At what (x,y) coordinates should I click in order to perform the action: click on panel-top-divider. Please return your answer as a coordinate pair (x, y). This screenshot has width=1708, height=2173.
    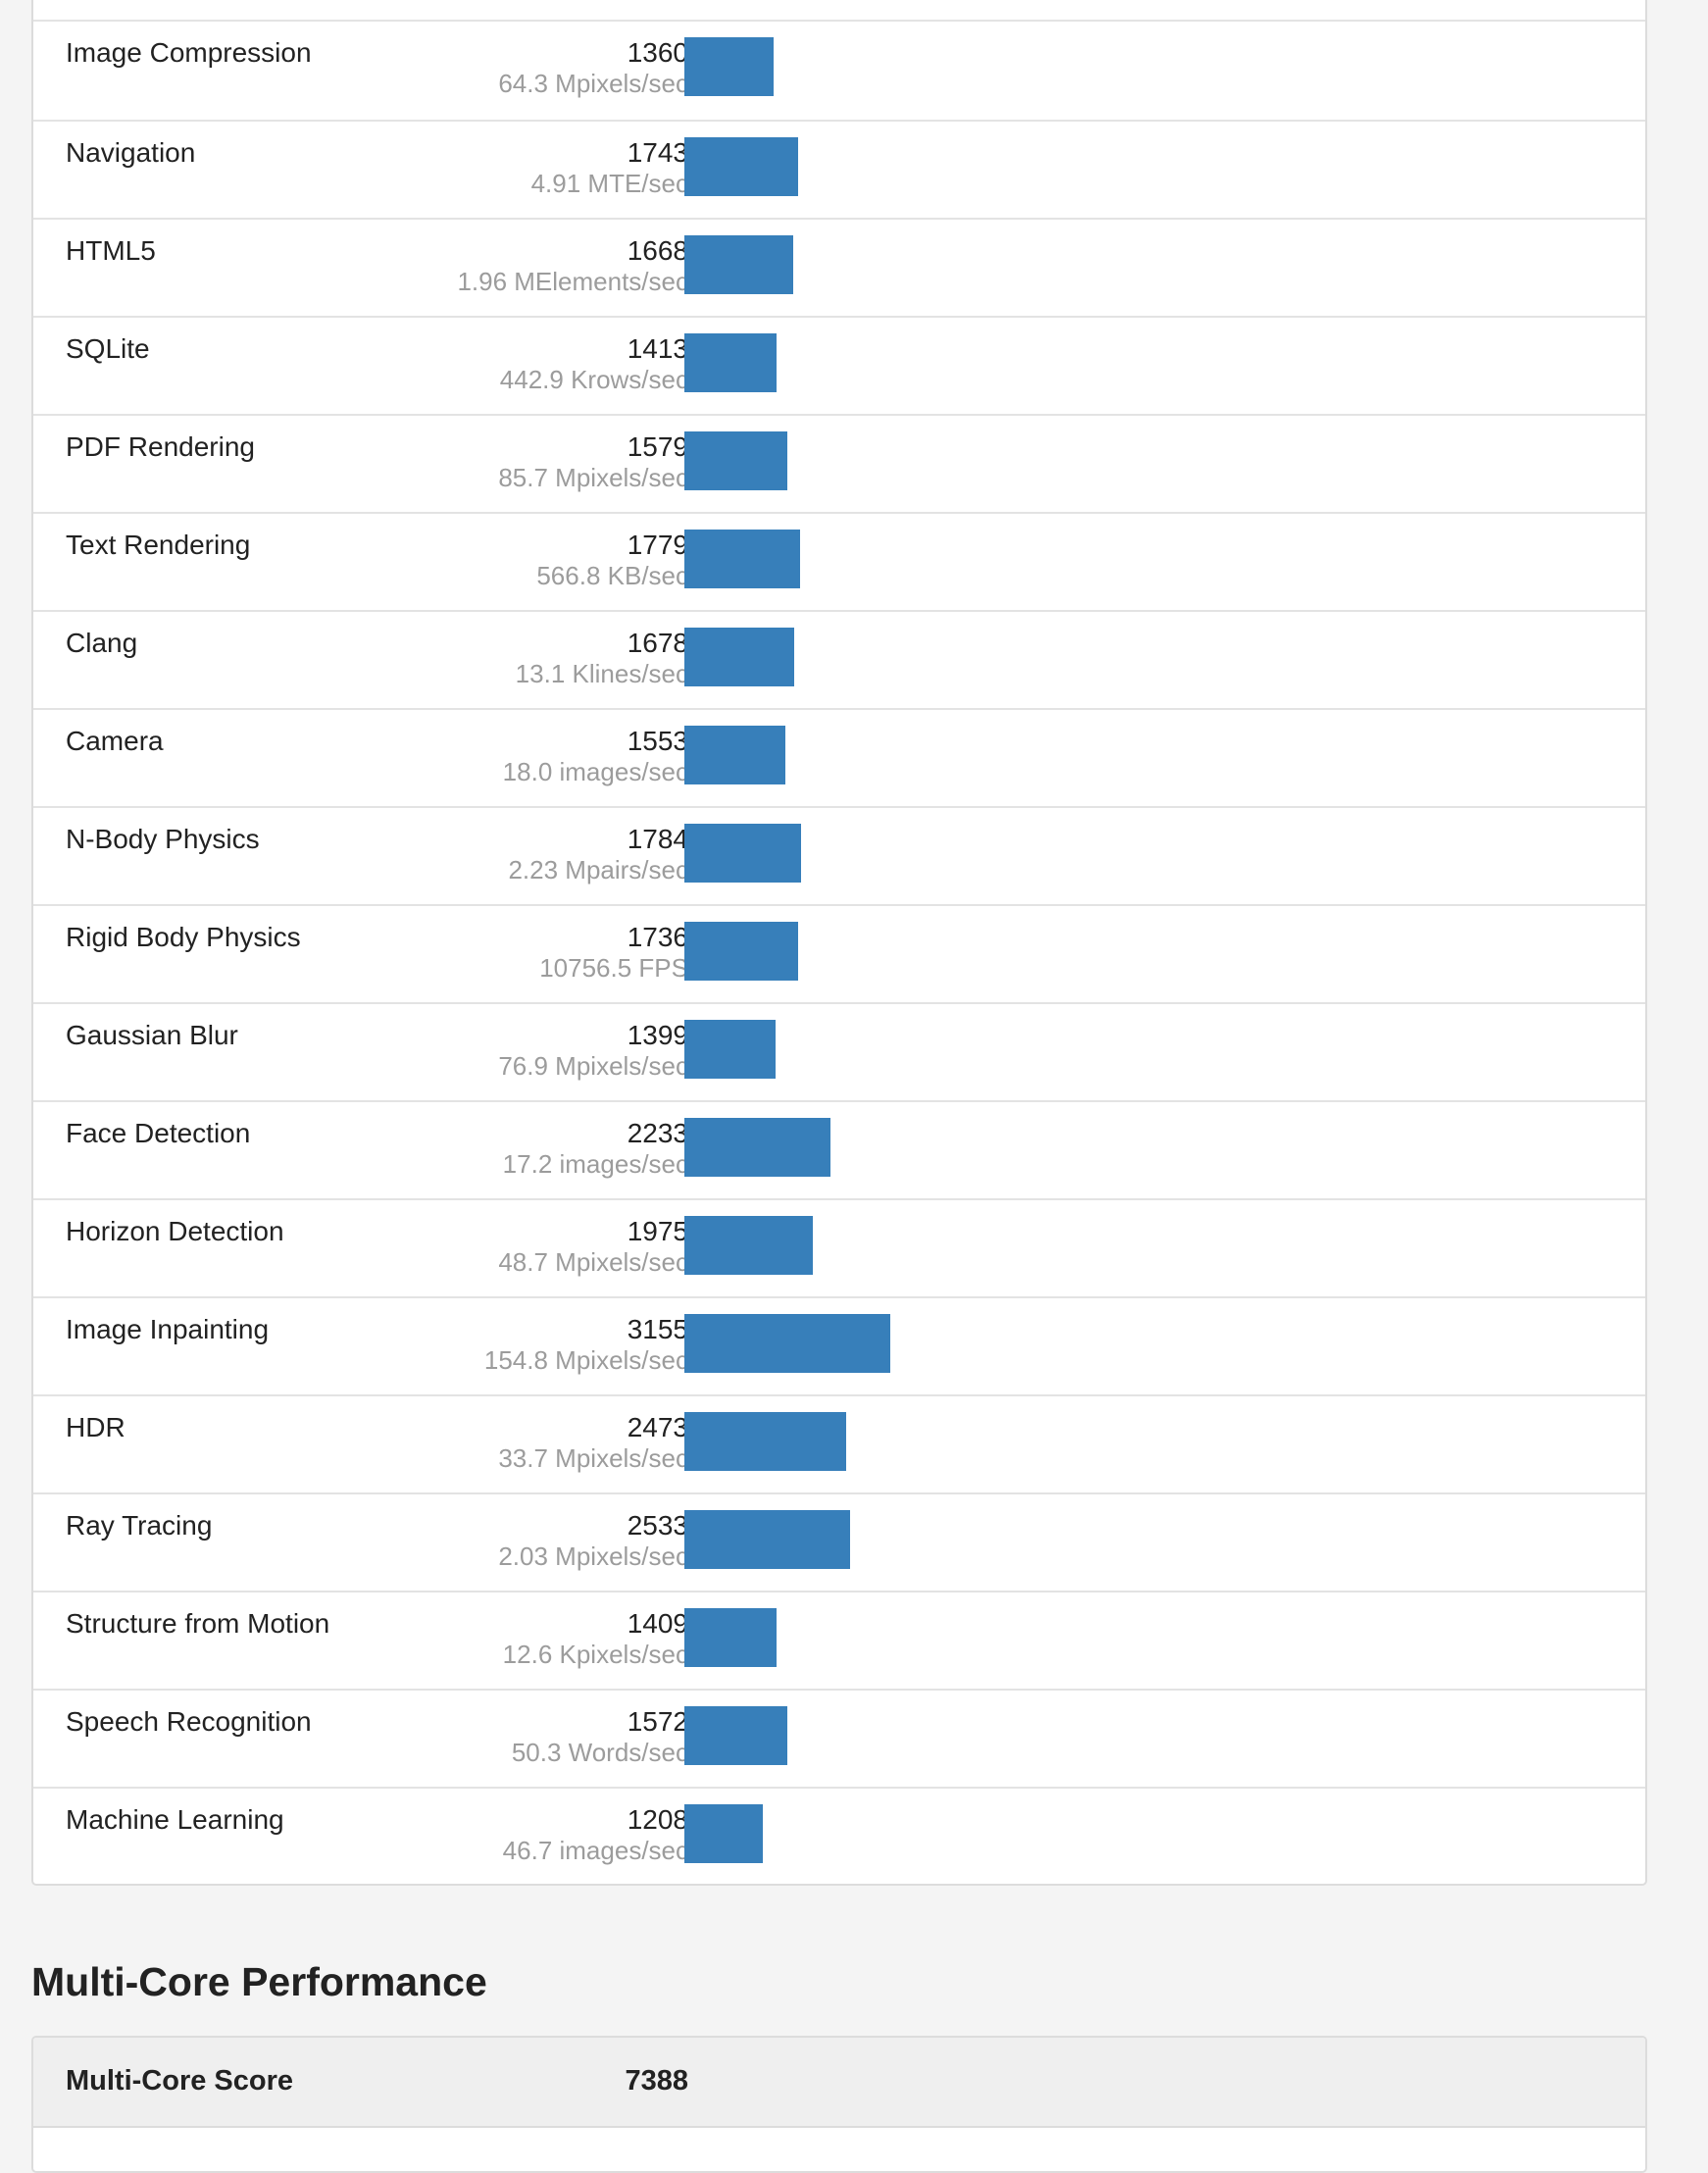
    Looking at the image, I should click on (839, 21).